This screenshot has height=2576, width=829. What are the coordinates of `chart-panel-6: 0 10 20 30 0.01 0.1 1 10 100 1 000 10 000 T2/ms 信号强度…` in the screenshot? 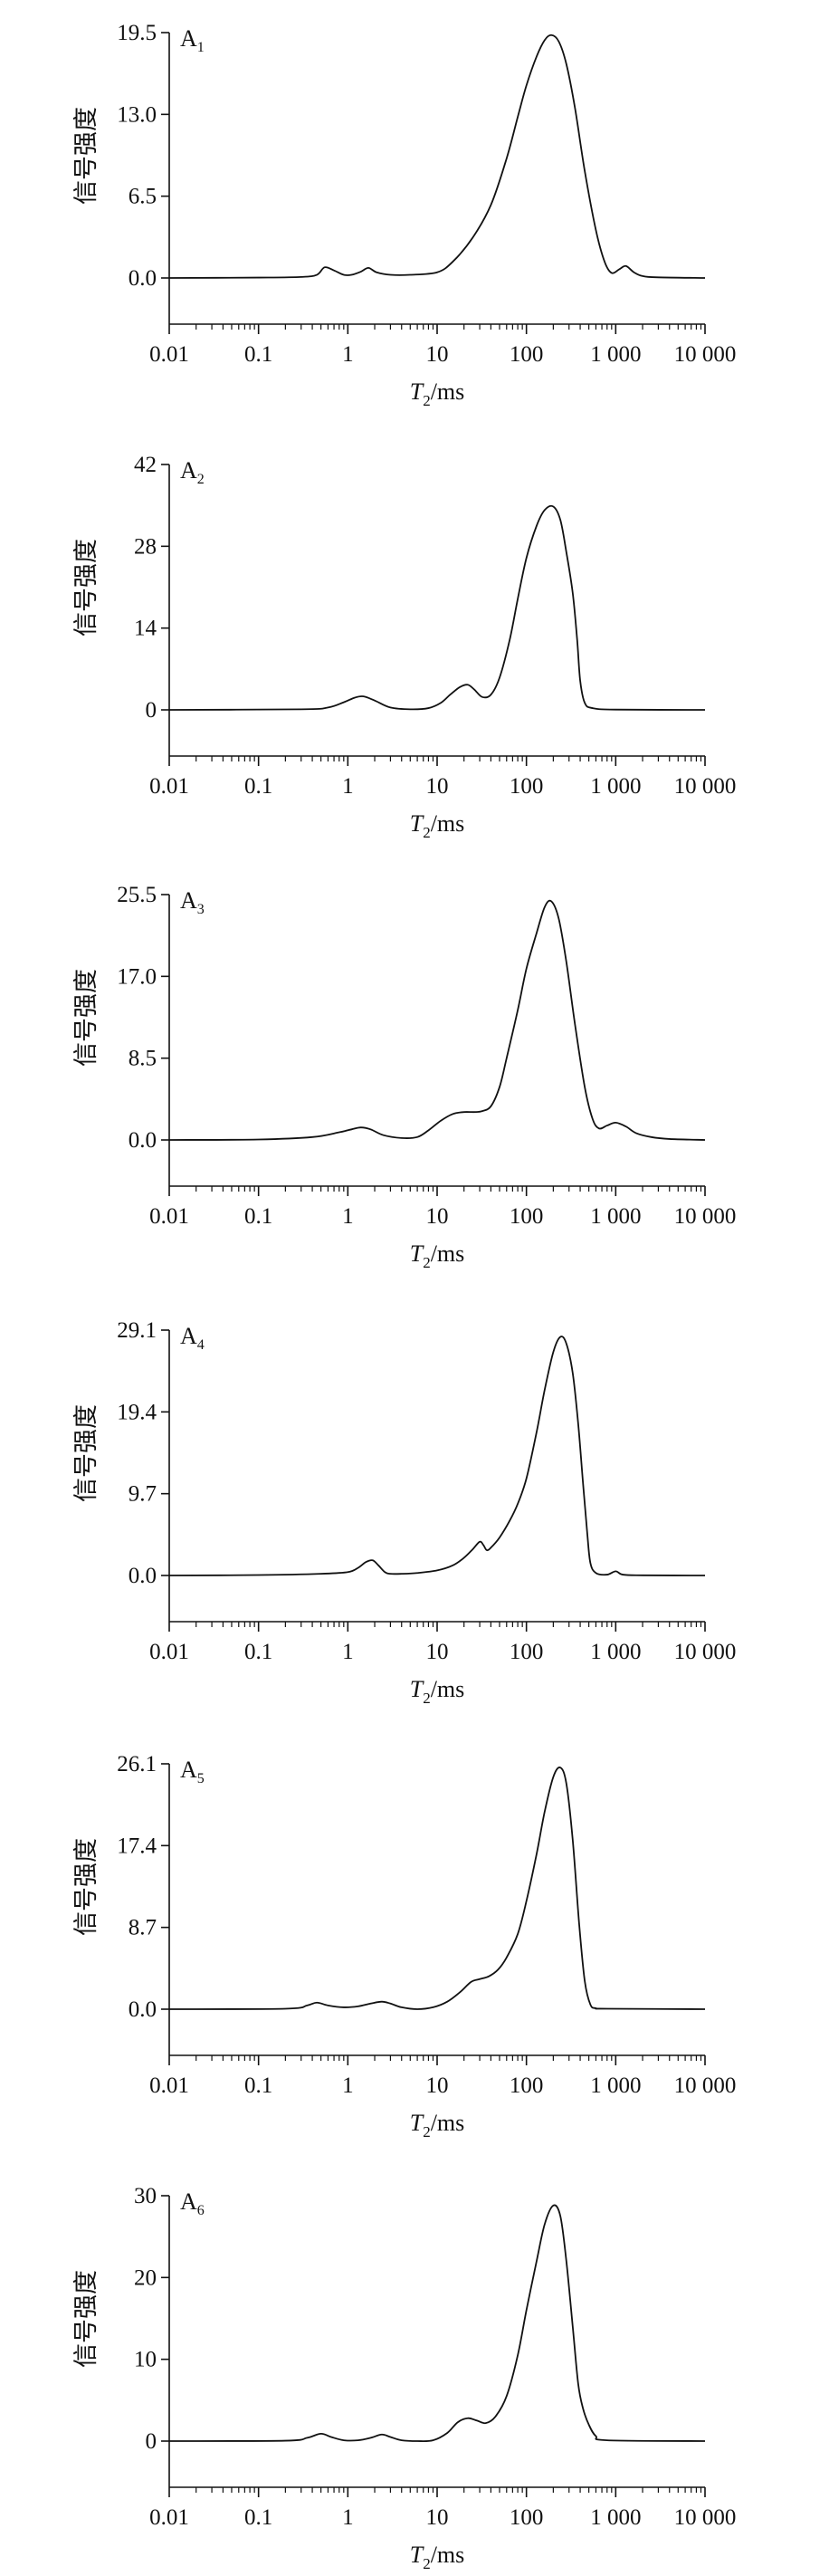 It's located at (404, 2378).